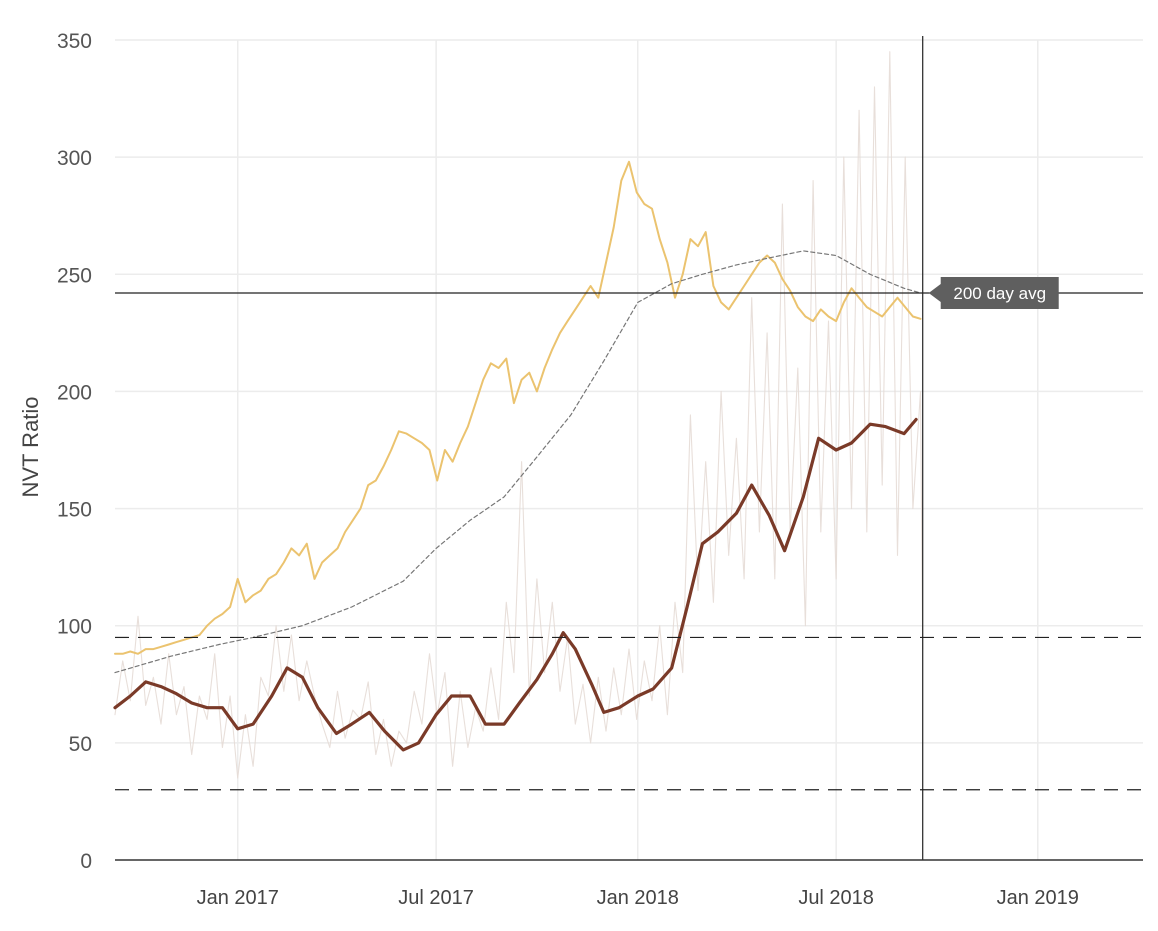  I want to click on y-axis-label: NVT Ratio, so click(30, 446).